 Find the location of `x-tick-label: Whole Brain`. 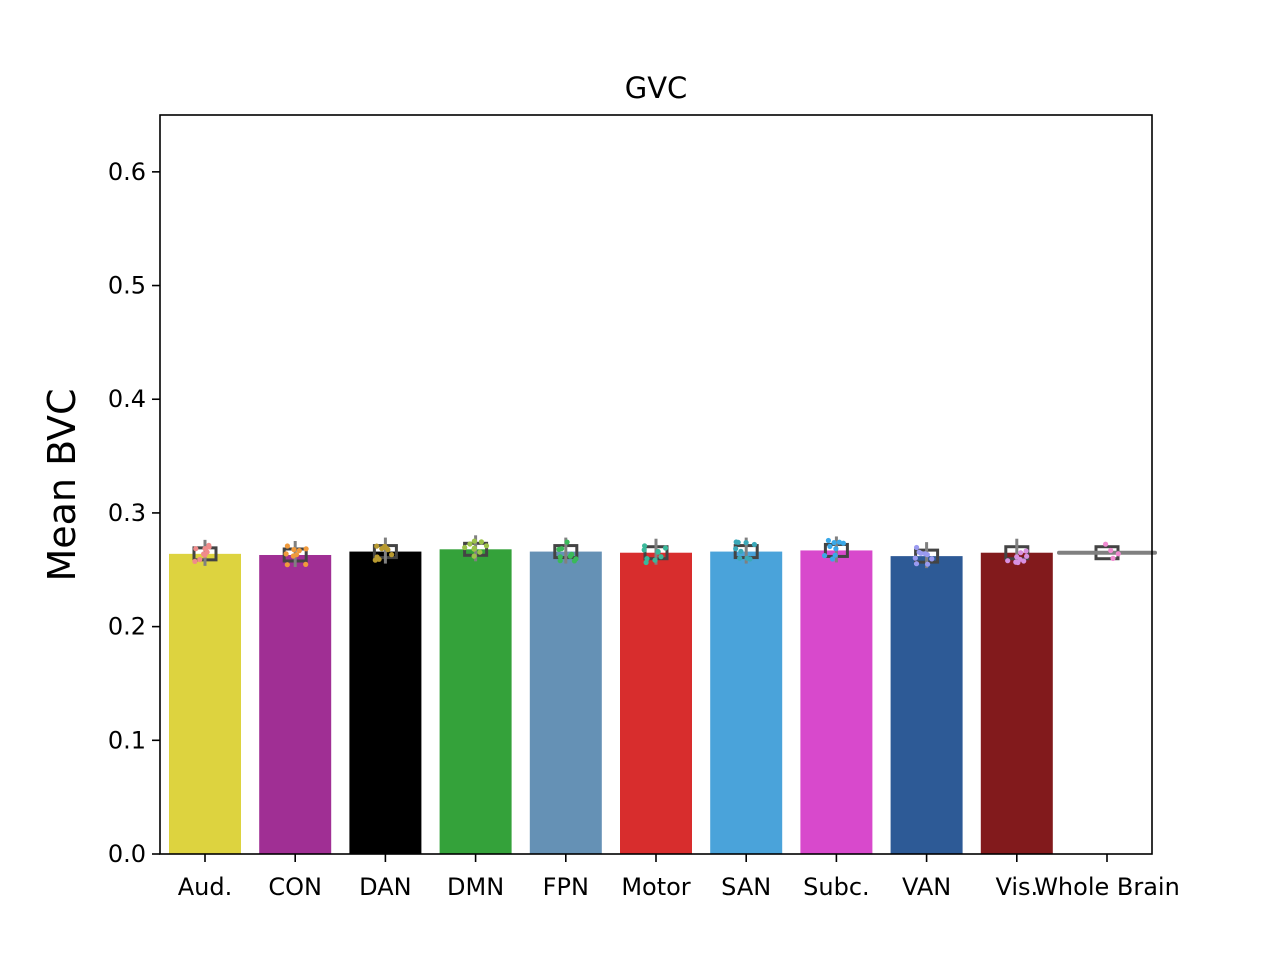

x-tick-label: Whole Brain is located at coordinates (1107, 887).